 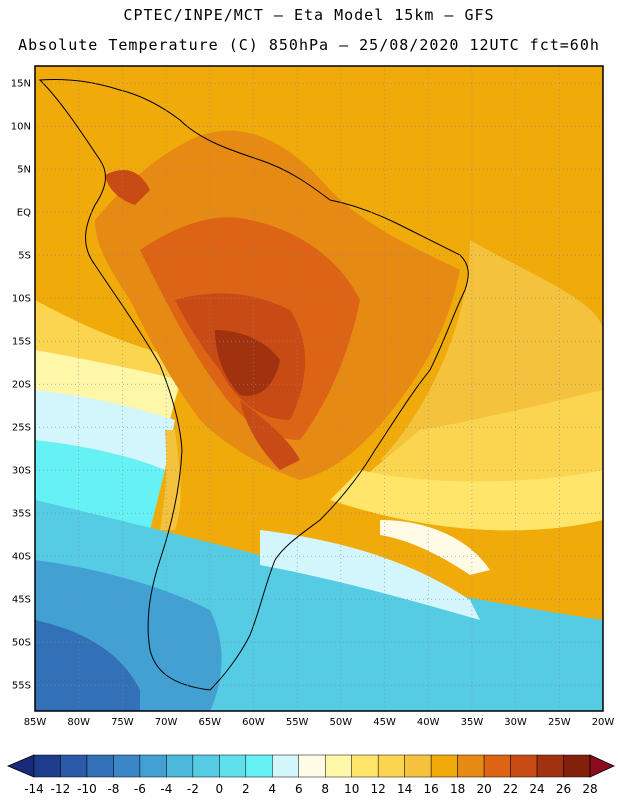 I want to click on lon-label: 35W, so click(x=472, y=722).